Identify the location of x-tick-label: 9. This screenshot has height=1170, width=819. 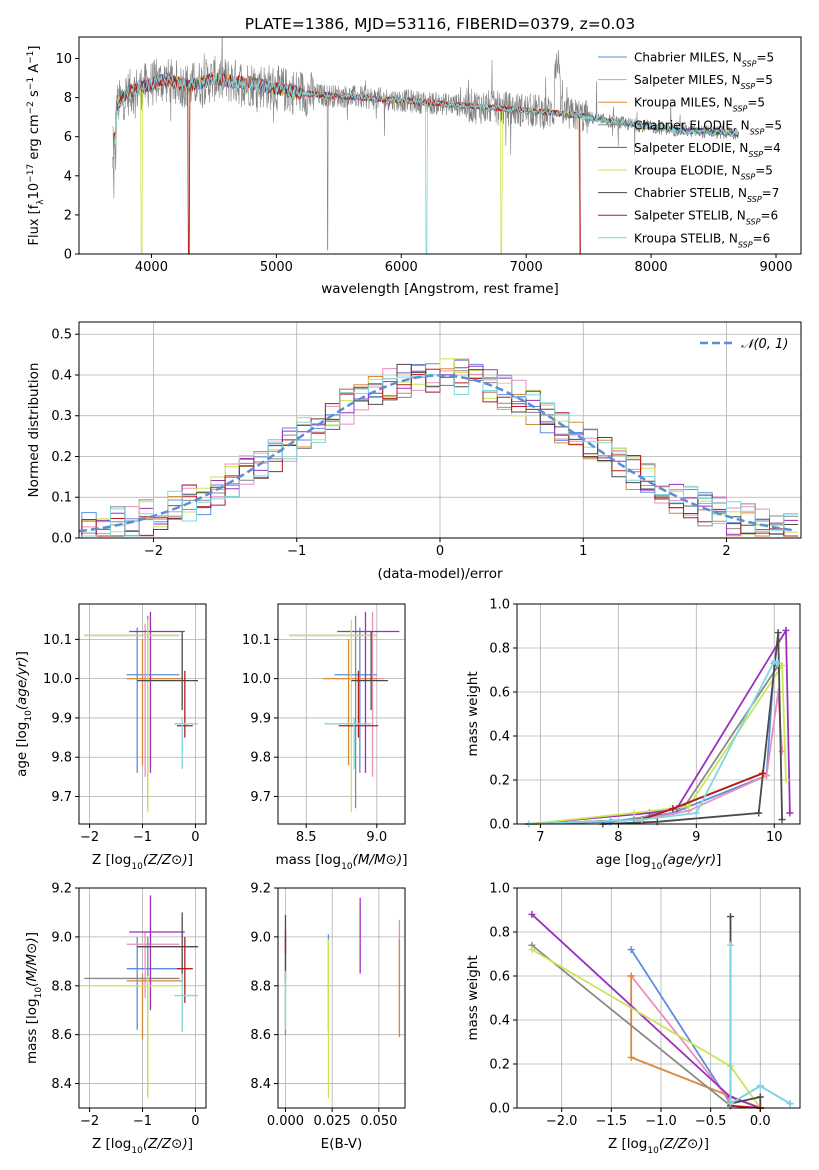
(696, 837).